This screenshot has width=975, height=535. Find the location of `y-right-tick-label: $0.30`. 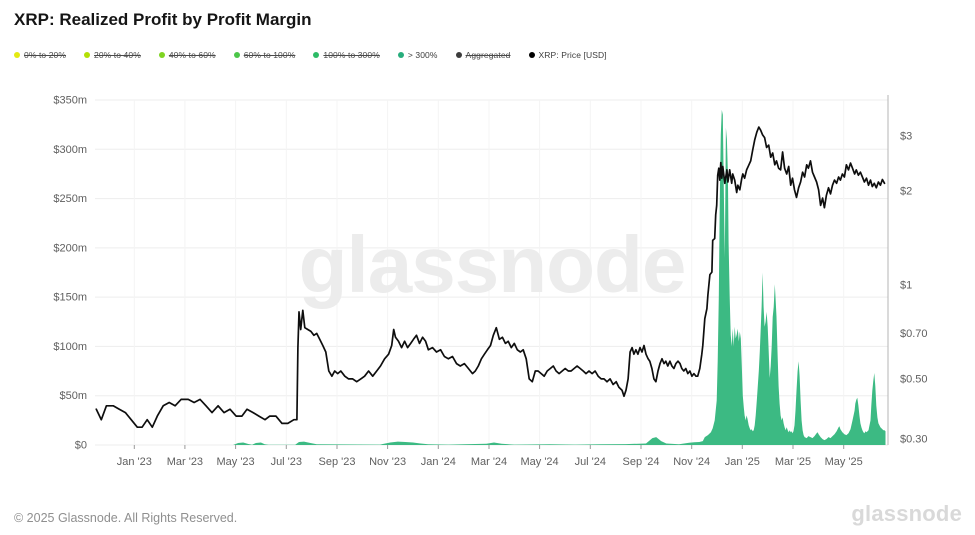

y-right-tick-label: $0.30 is located at coordinates (914, 440).